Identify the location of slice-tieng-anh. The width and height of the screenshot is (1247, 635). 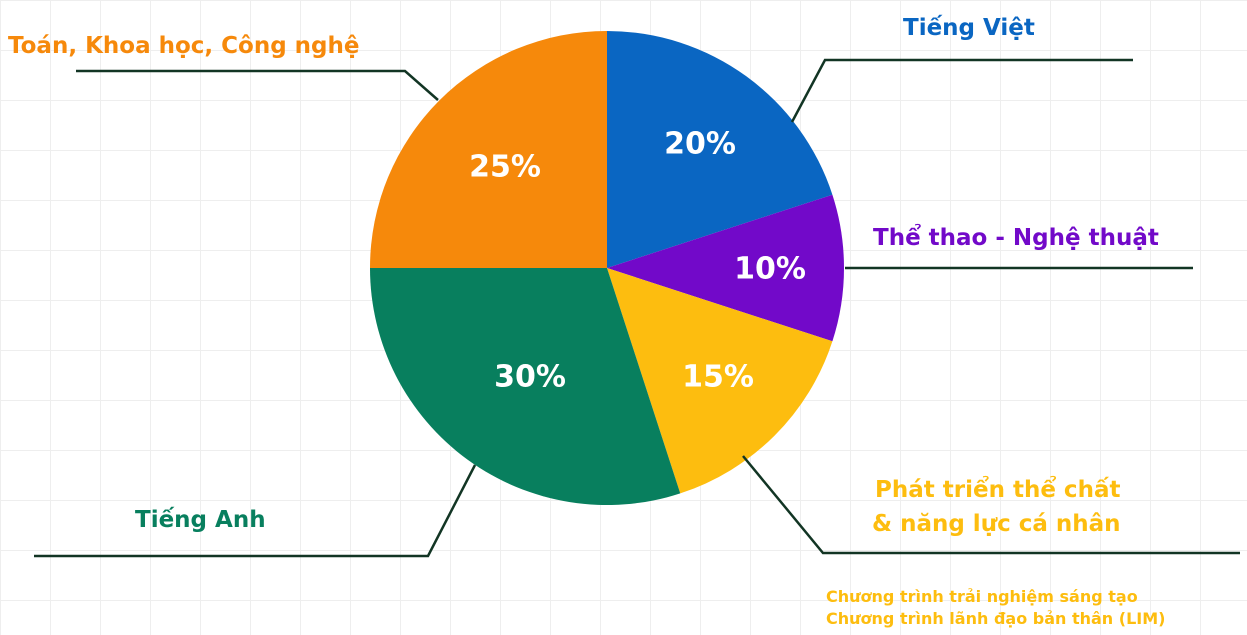
(525, 387).